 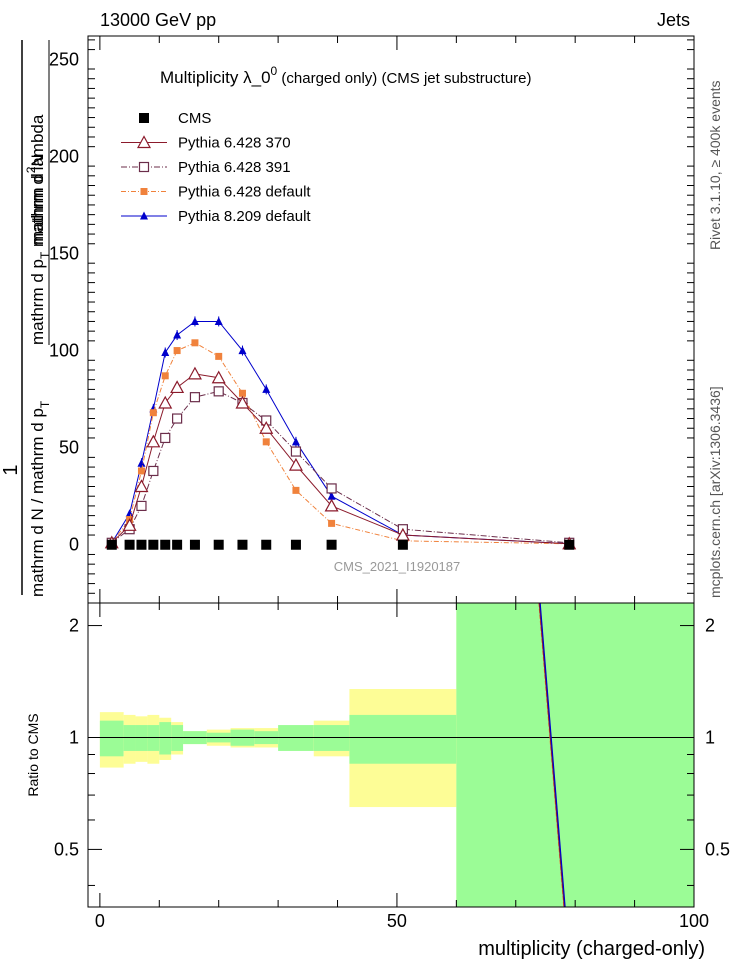 What do you see at coordinates (340, 544) in the screenshot?
I see `series-cms` at bounding box center [340, 544].